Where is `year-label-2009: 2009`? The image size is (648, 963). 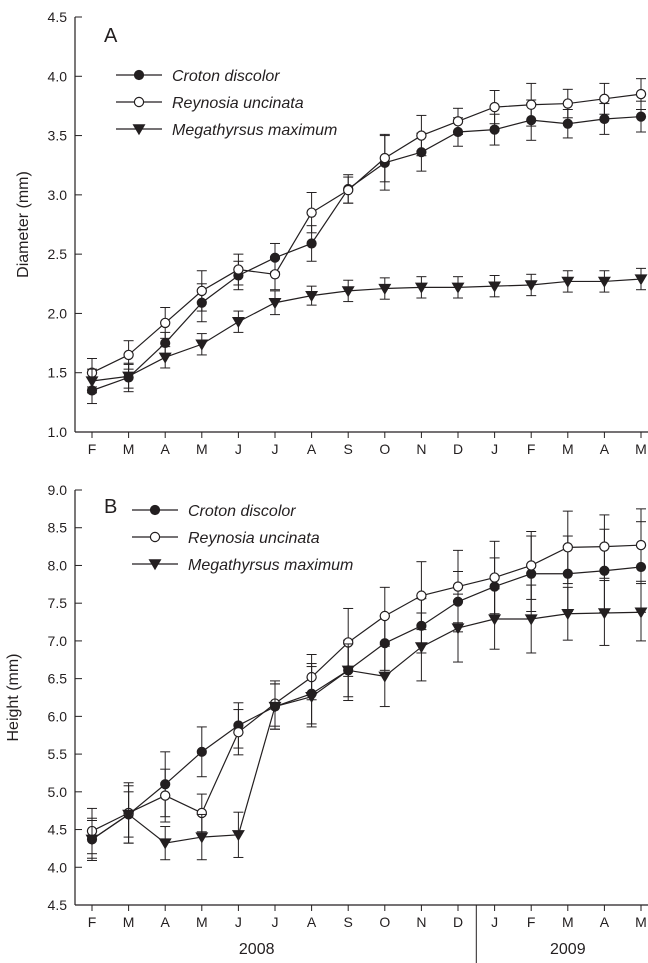 year-label-2009: 2009 is located at coordinates (568, 949).